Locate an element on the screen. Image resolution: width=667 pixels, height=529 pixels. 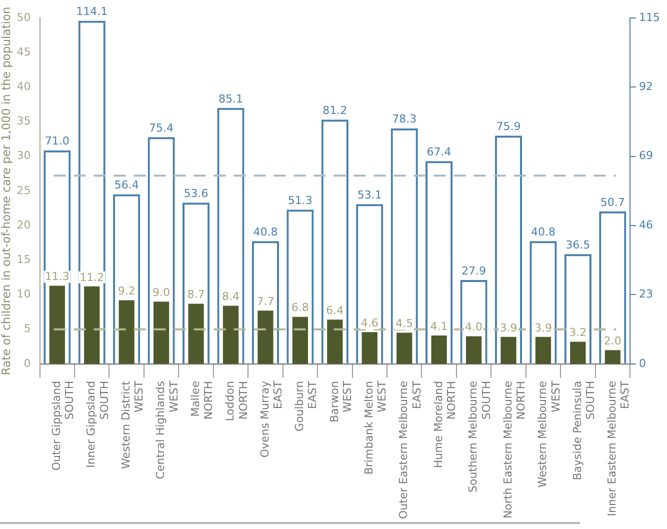
data-label: 11.2 is located at coordinates (92, 277).